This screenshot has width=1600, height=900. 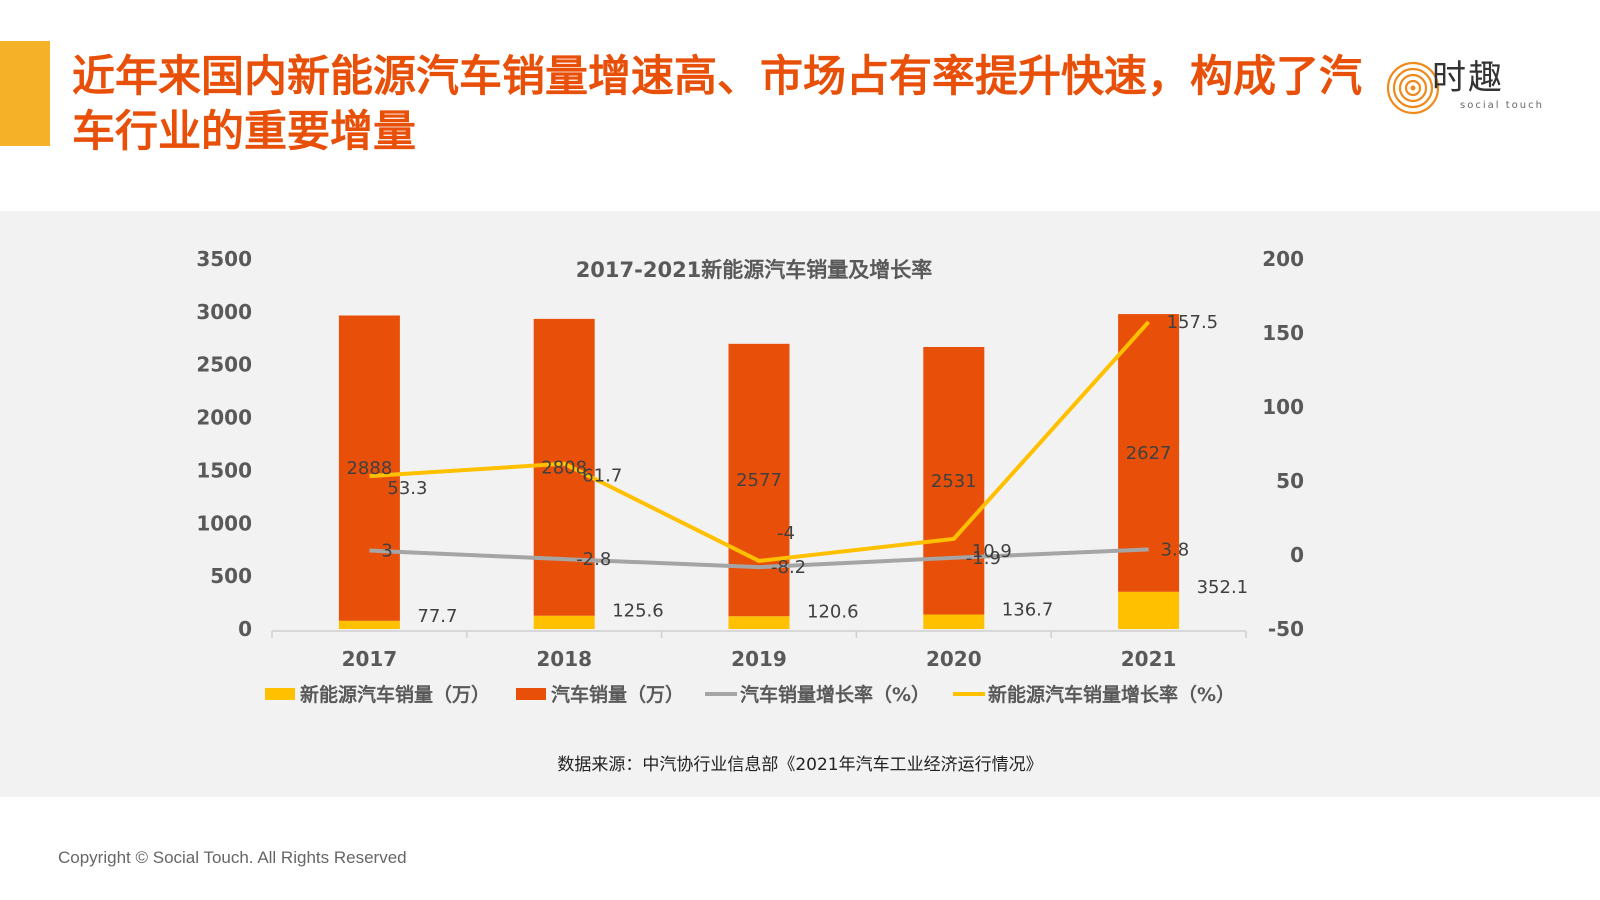 What do you see at coordinates (1290, 481) in the screenshot?
I see `y-right-tick-label: 50` at bounding box center [1290, 481].